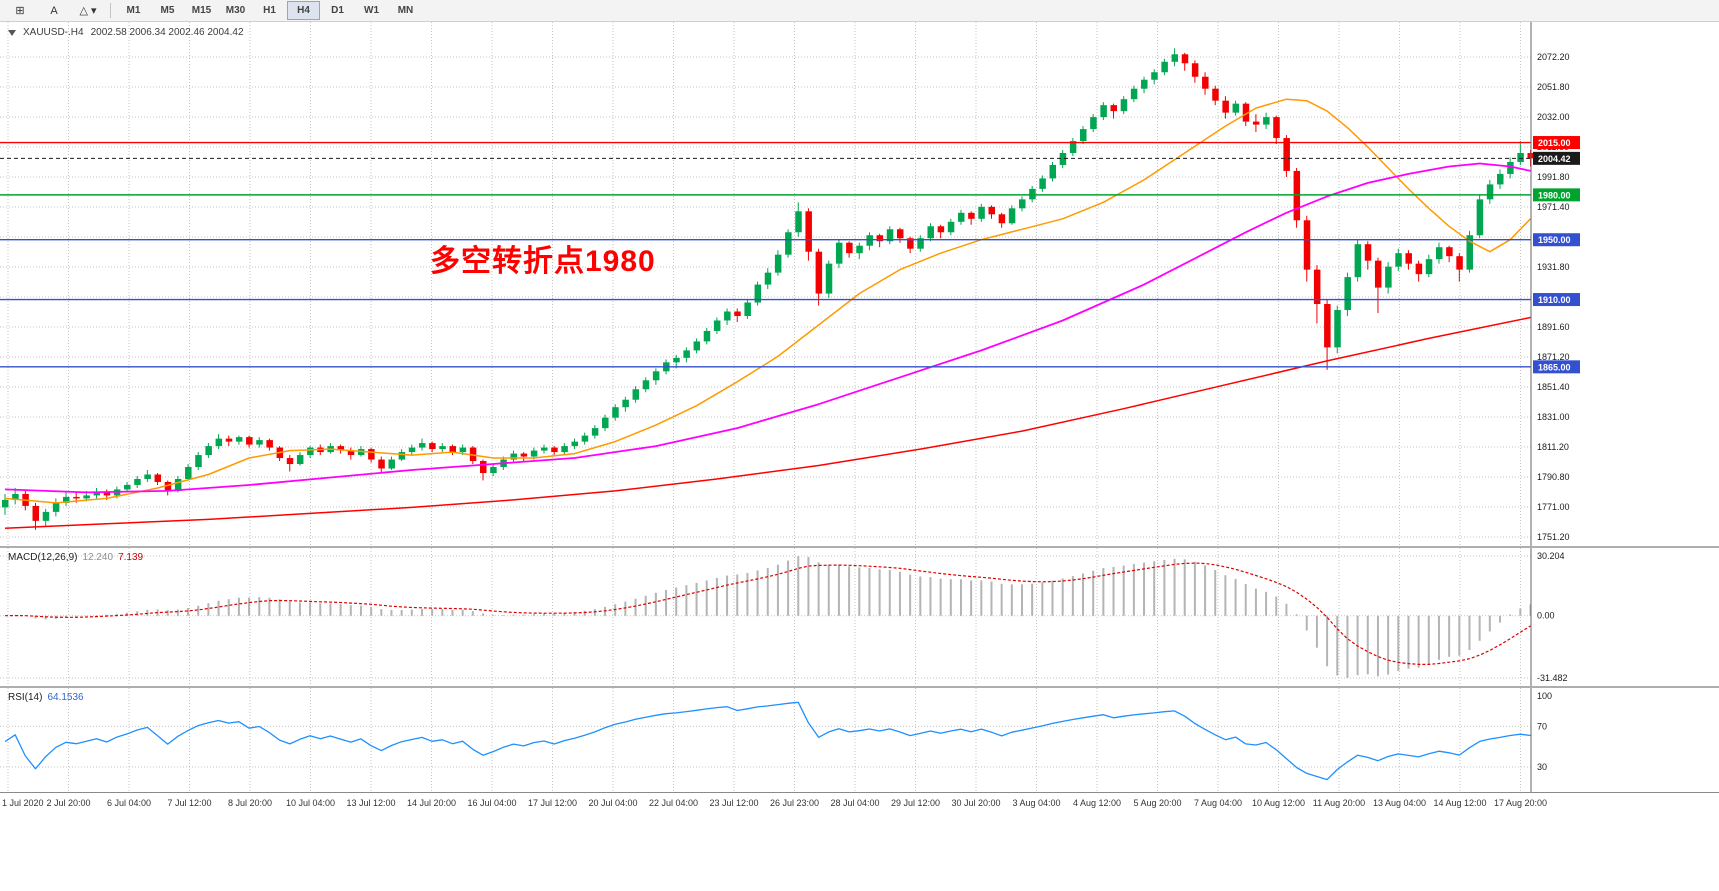 The height and width of the screenshot is (891, 1719). What do you see at coordinates (1520, 803) in the screenshot?
I see `time-axis-label: 17 Aug 20:00` at bounding box center [1520, 803].